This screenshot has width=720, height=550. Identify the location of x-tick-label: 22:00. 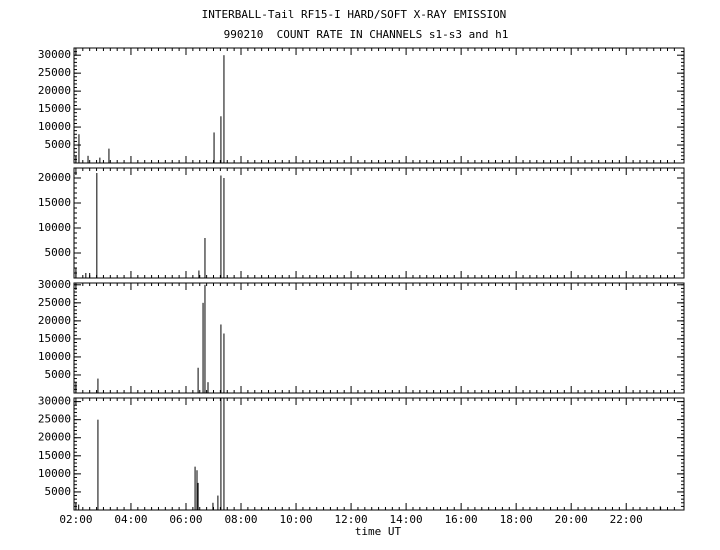
(626, 519).